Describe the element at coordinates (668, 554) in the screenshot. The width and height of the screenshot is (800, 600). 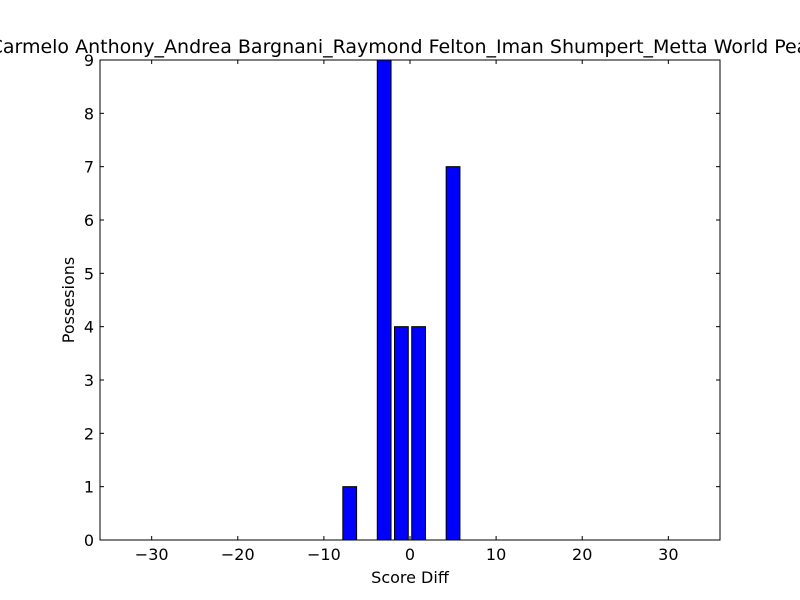
I see `x-tick-label: 30` at that location.